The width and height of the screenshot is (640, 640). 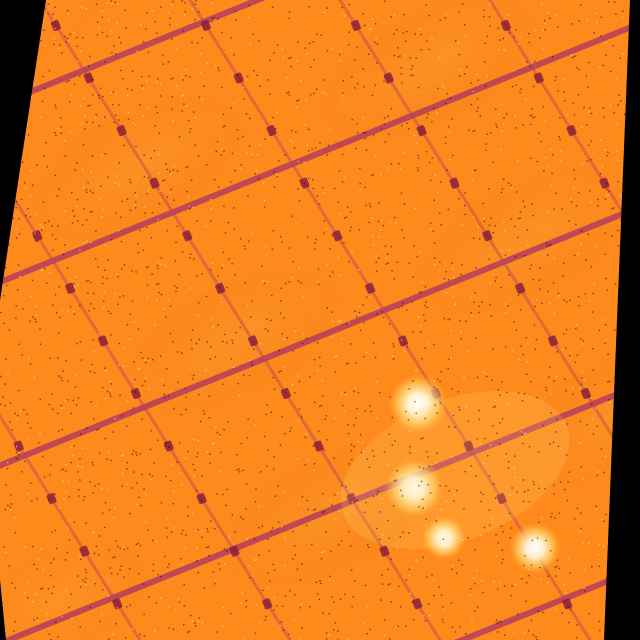 I want to click on background-wedge-left, so click(x=23, y=150).